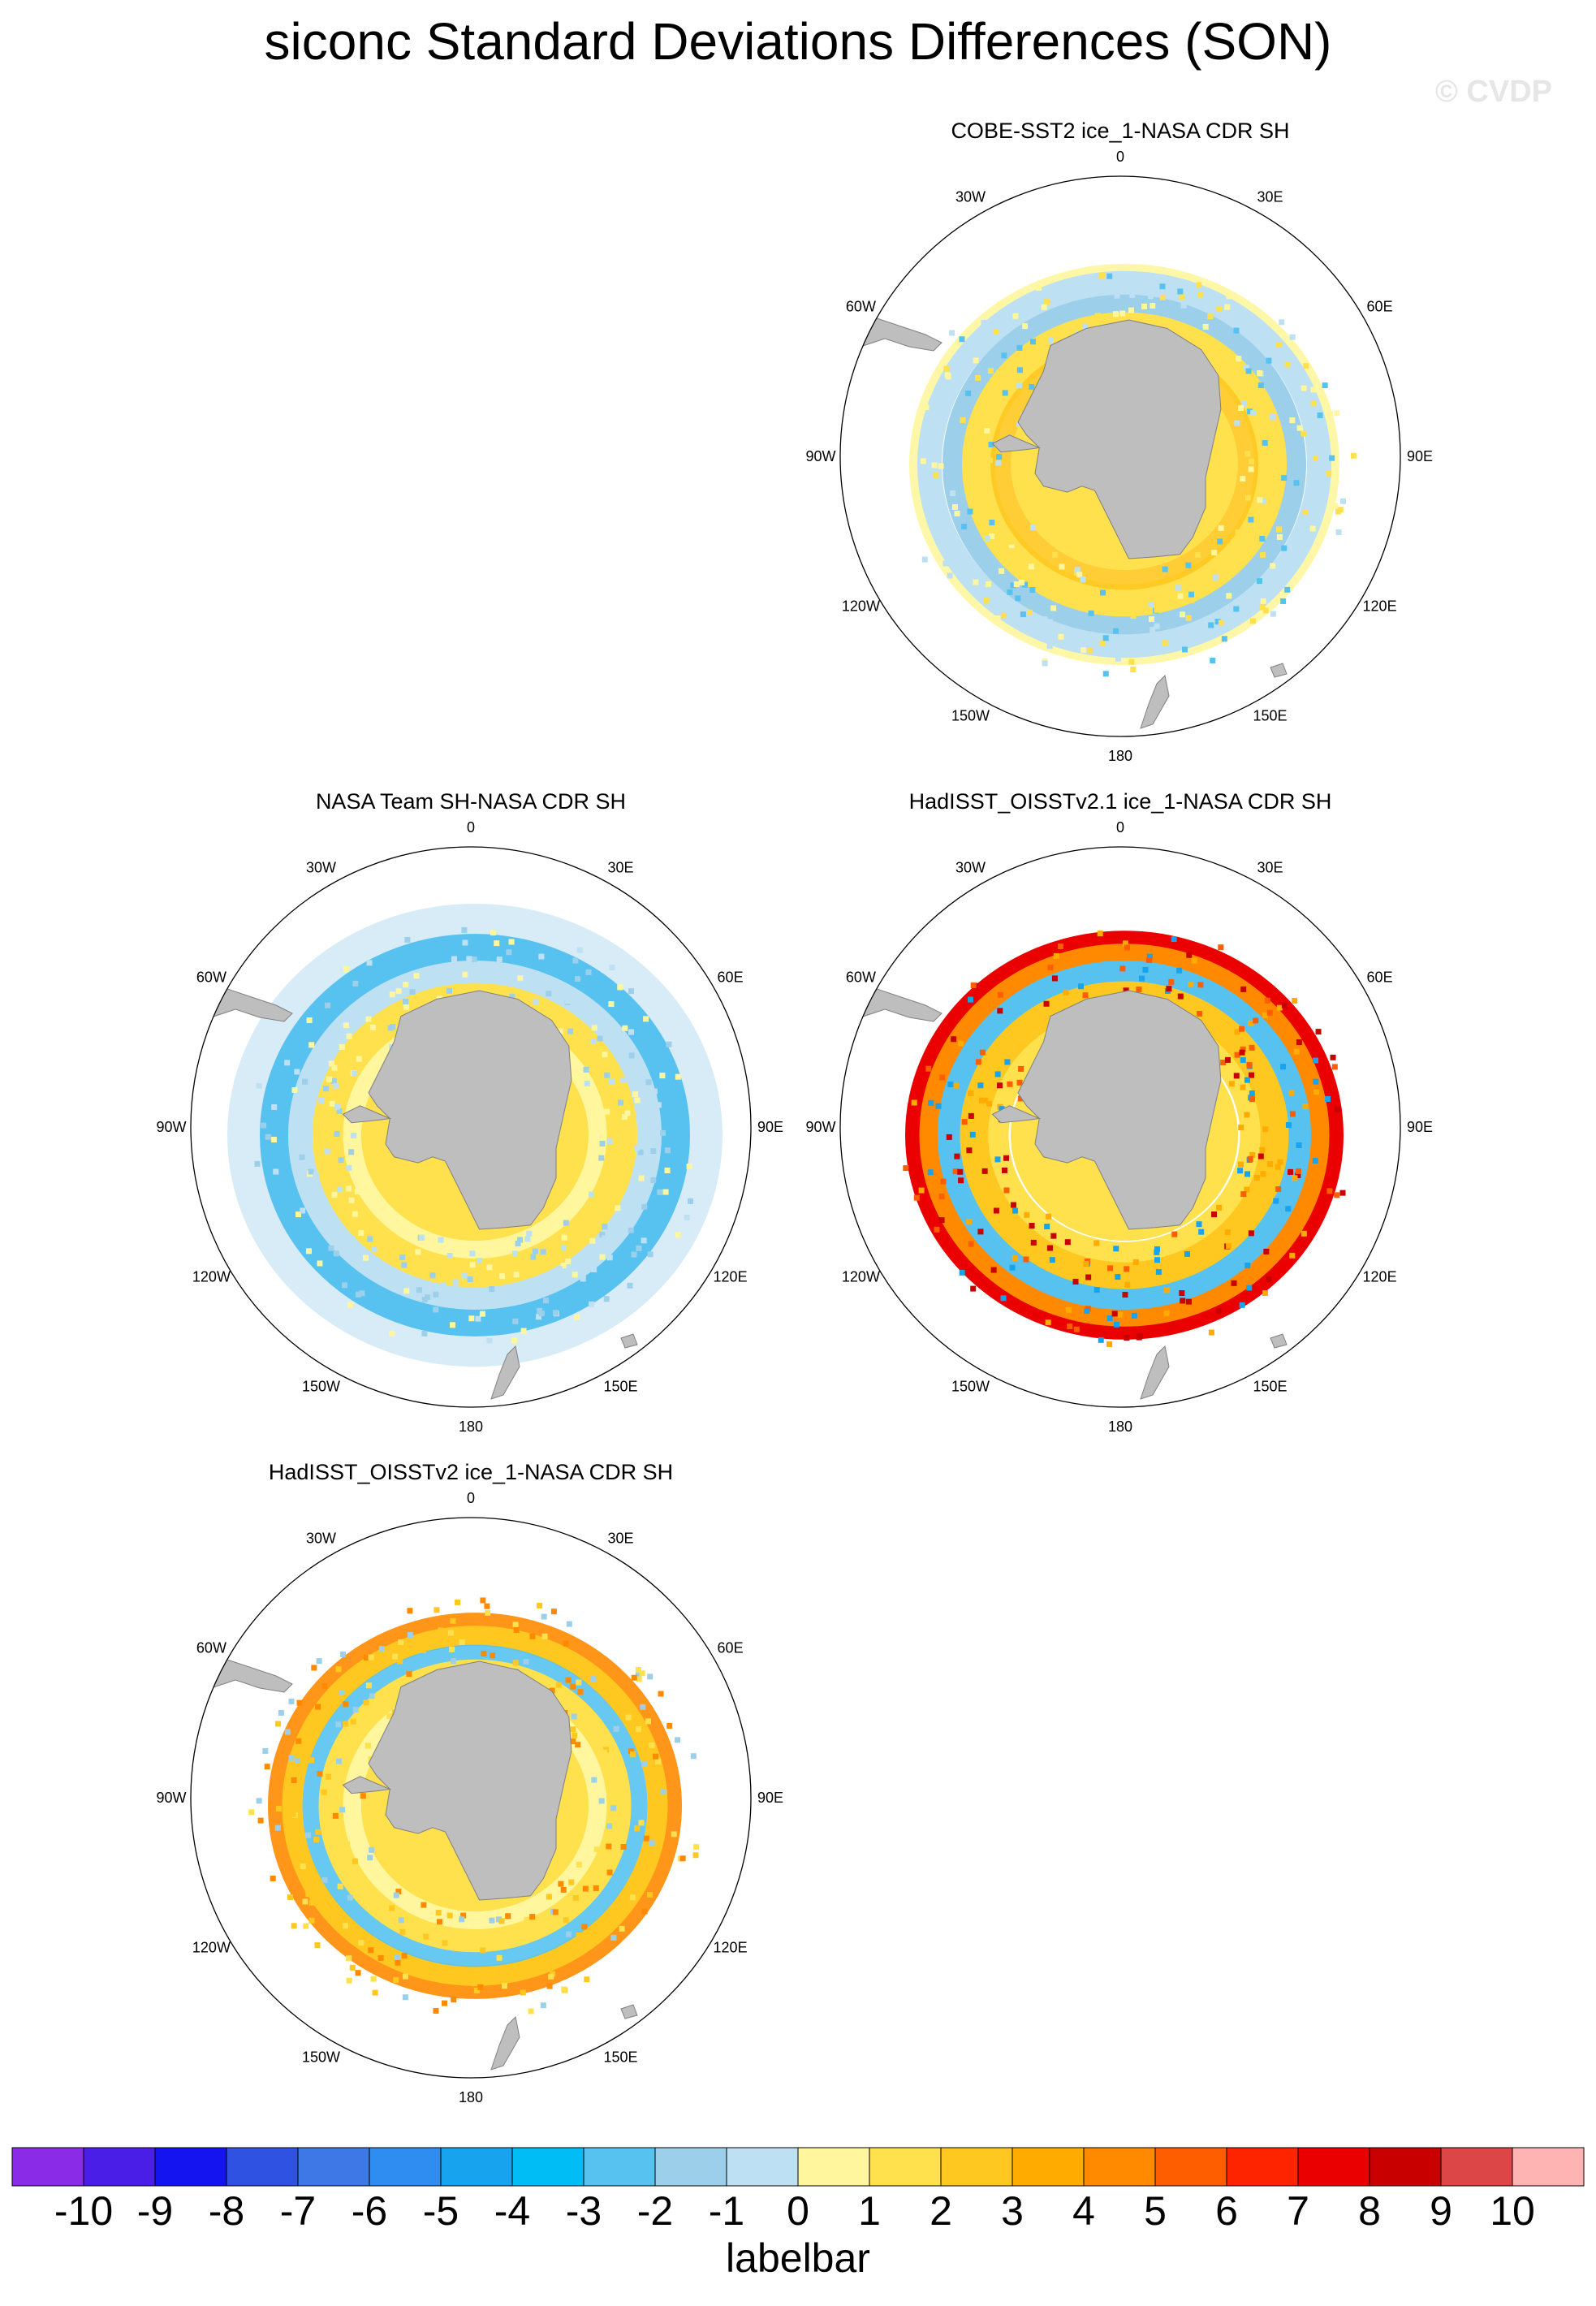 This screenshot has width=1596, height=2306. Describe the element at coordinates (798, 2211) in the screenshot. I see `labelbar-tick: 0` at that location.